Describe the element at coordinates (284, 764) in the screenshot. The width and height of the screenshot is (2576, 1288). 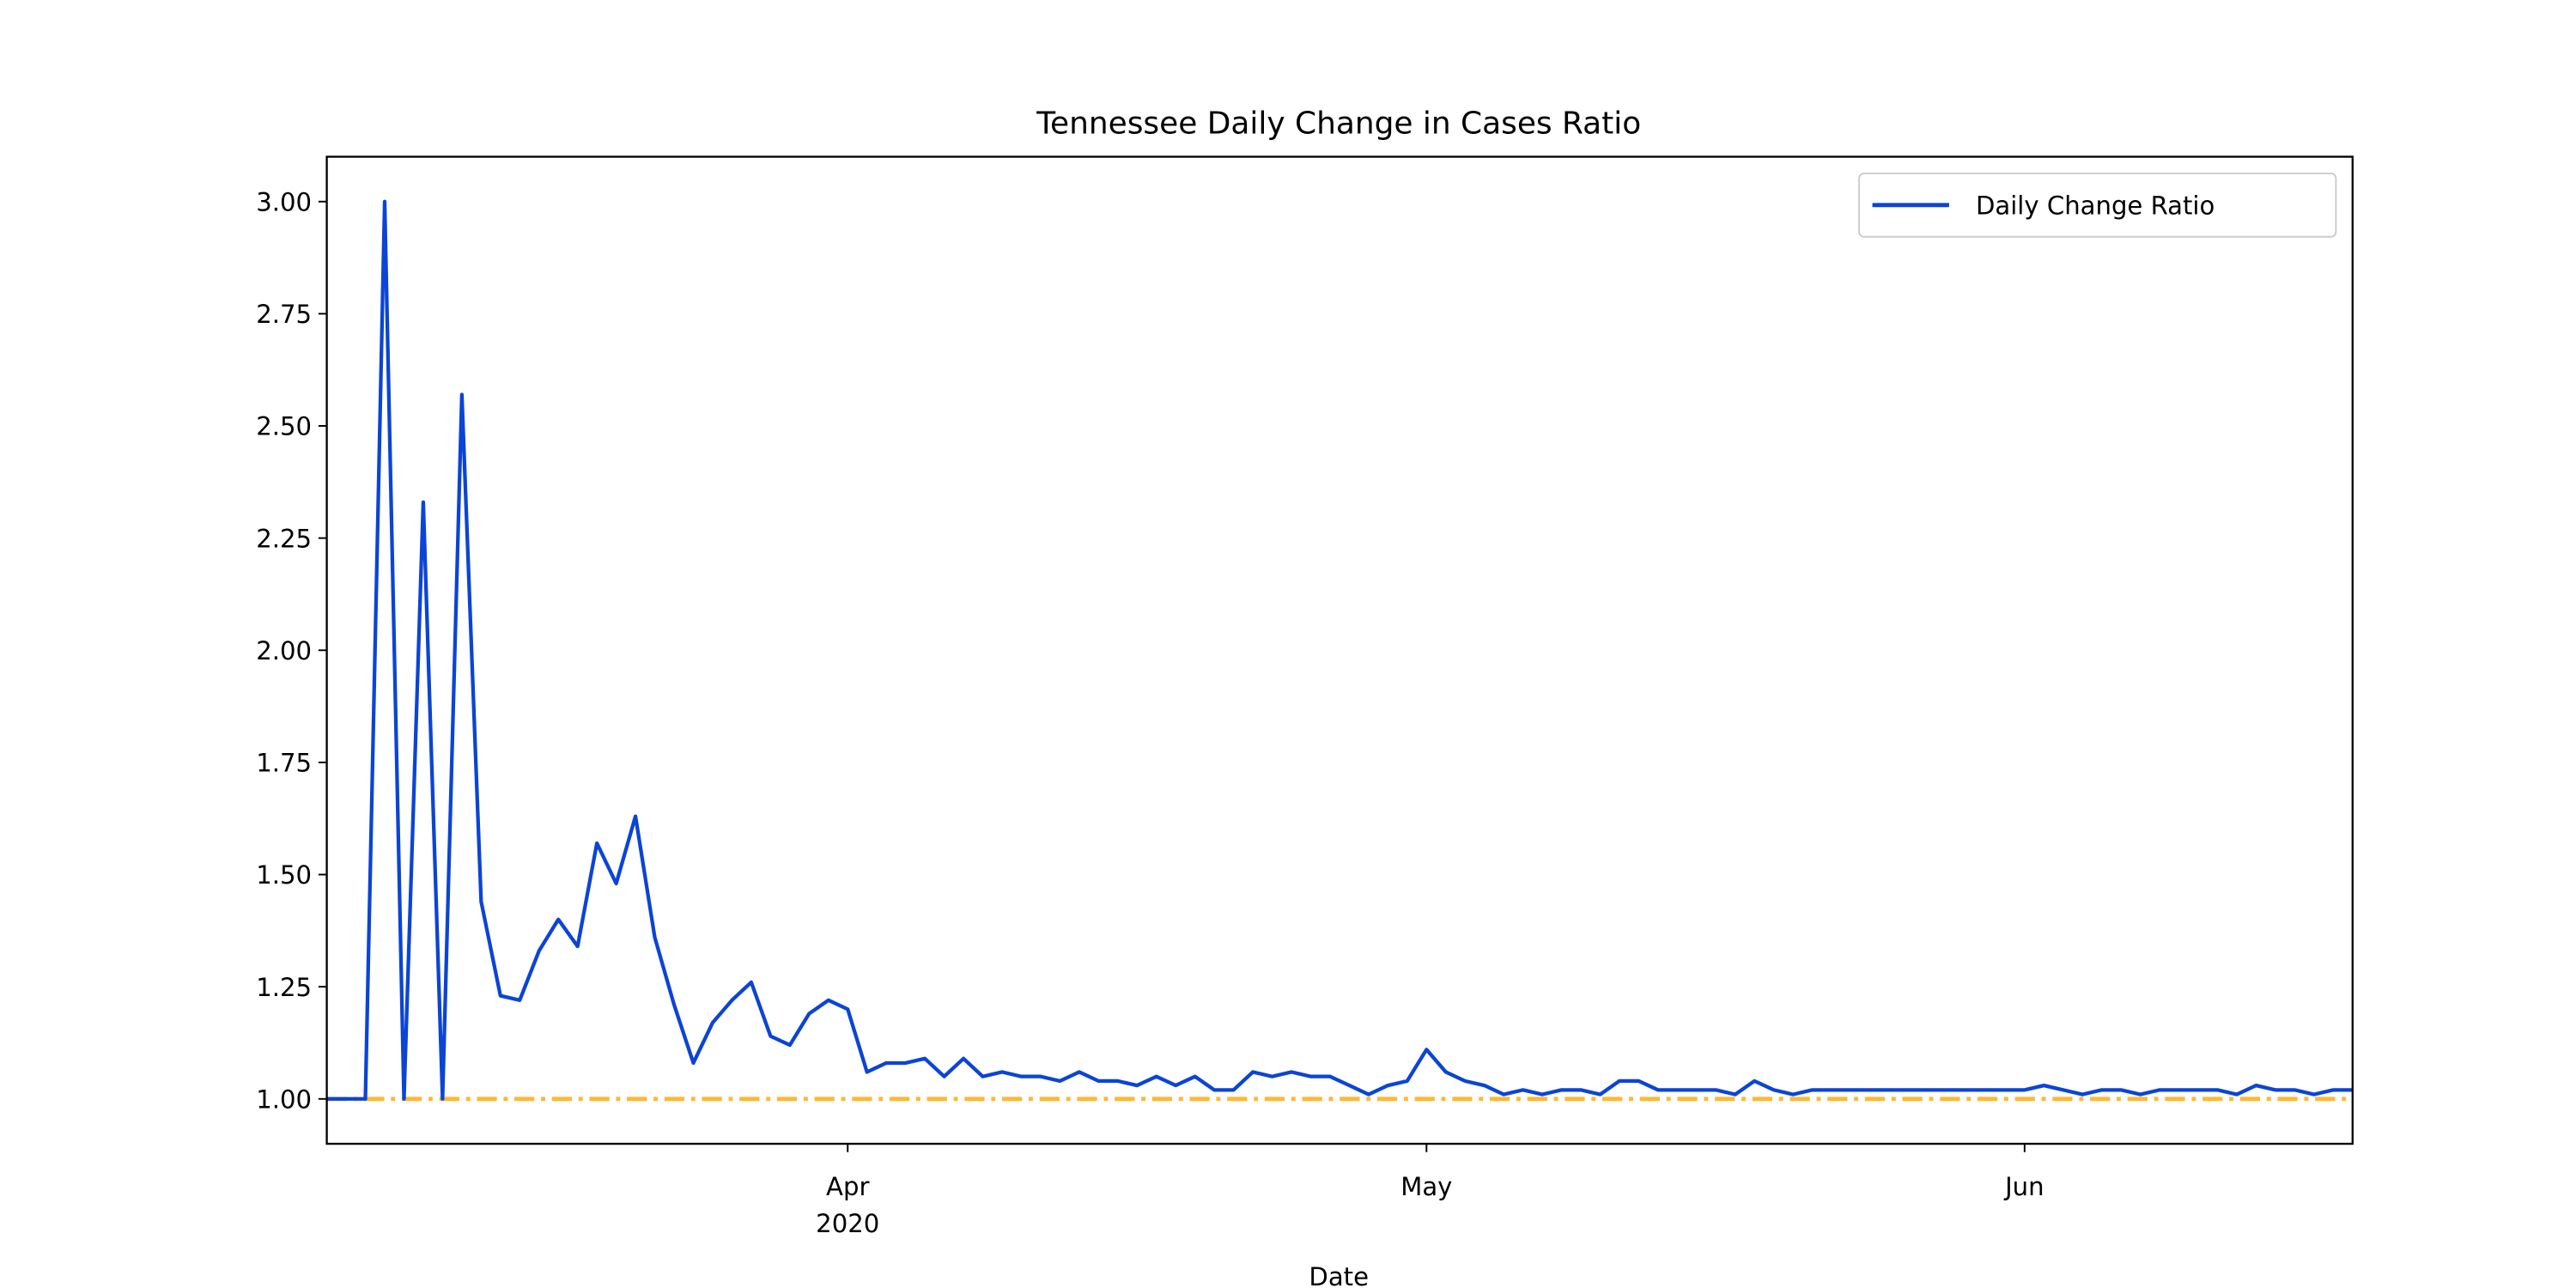
I see `y-tick-label: 1.75` at that location.